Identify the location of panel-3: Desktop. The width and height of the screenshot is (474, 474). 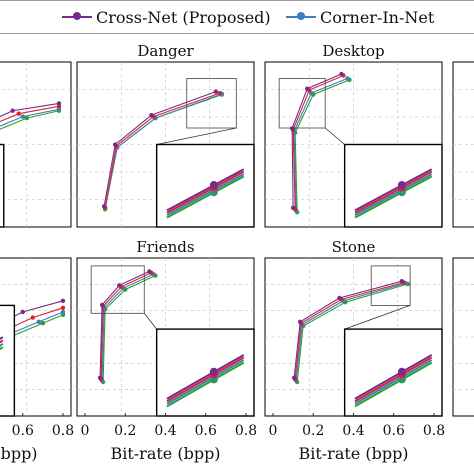
(353, 135).